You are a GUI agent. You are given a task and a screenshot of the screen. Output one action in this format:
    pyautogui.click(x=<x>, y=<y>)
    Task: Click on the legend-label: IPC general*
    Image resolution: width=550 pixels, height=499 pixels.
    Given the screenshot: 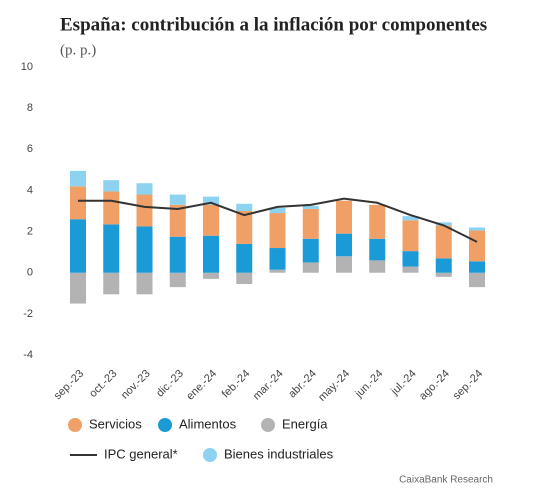 What is the action you would take?
    pyautogui.click(x=141, y=453)
    